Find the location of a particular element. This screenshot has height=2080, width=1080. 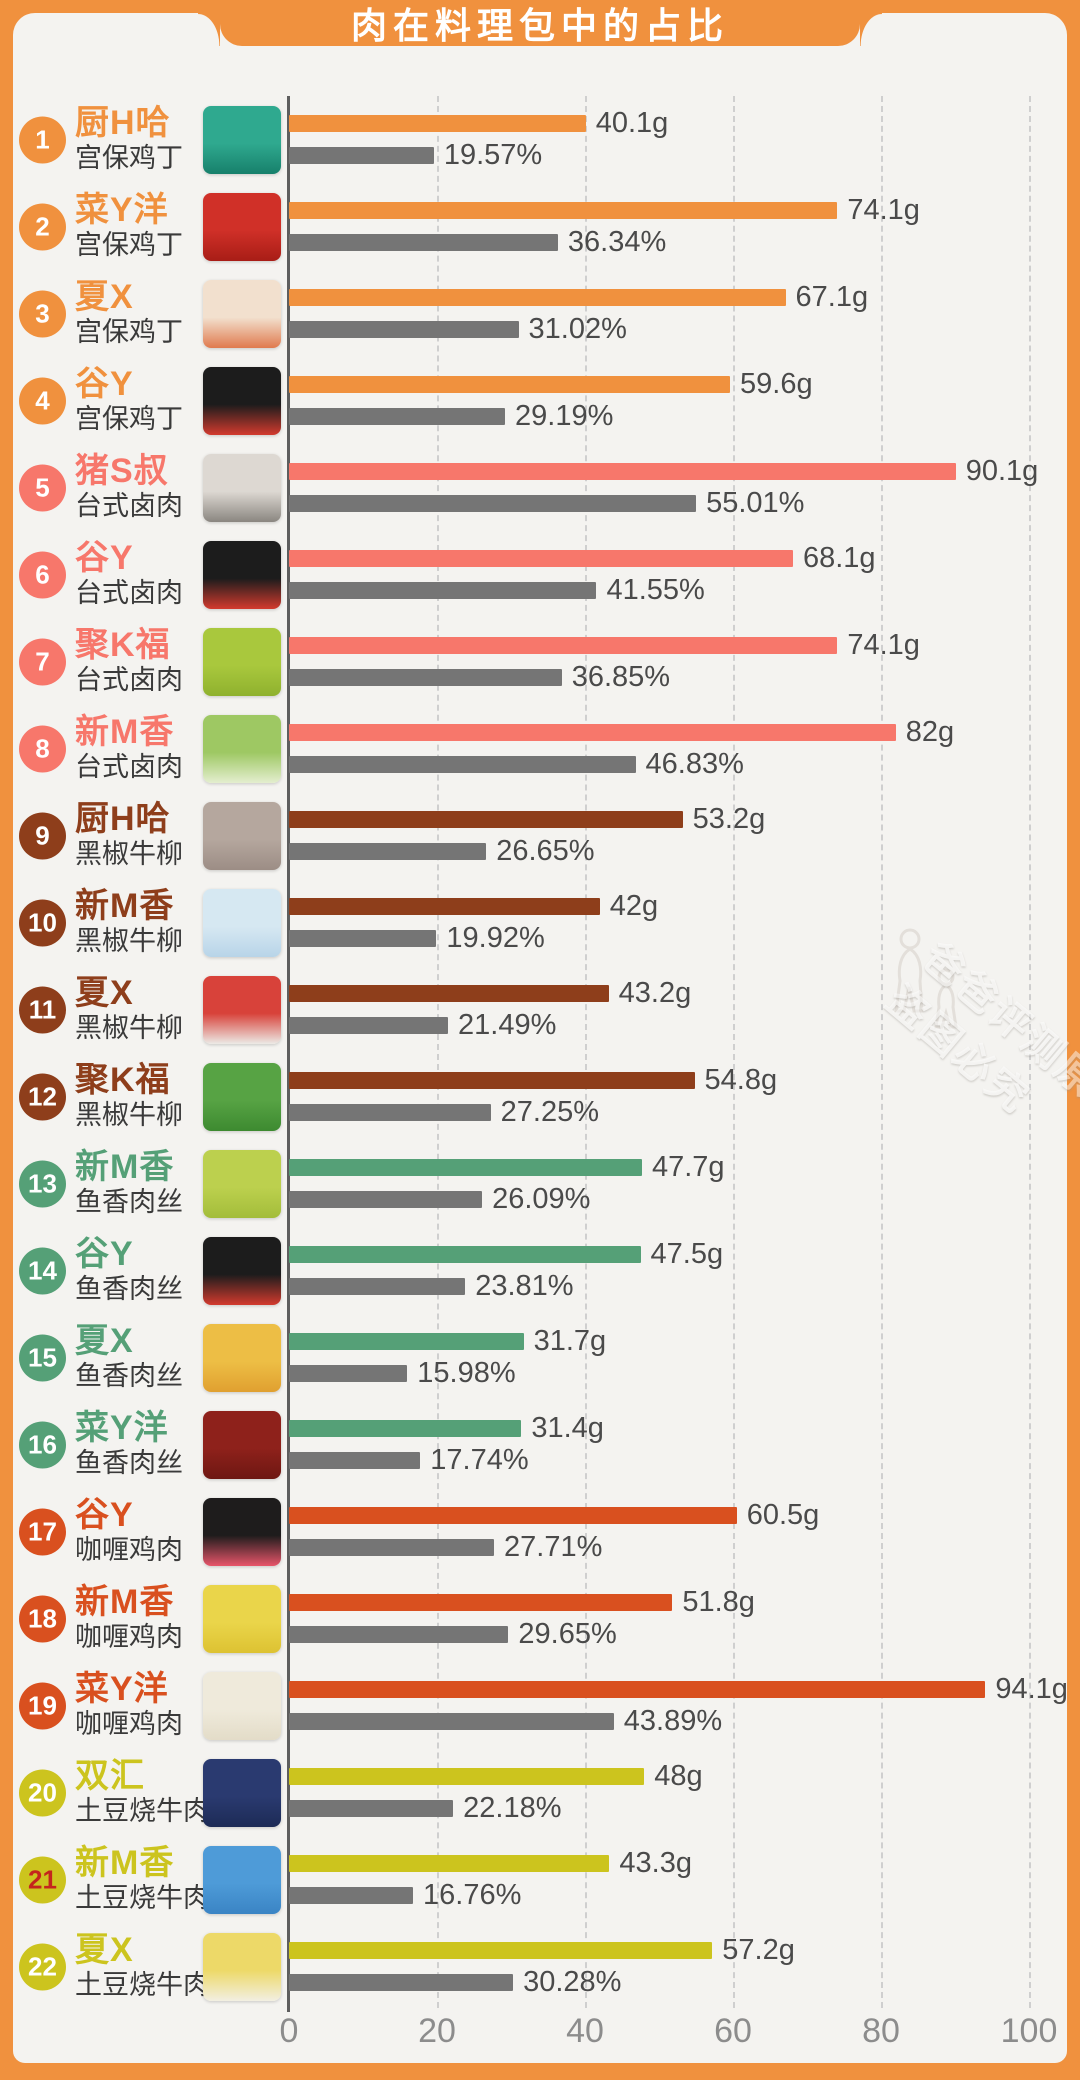

row-labels: 聚K福 黑椒牛柳 is located at coordinates (129, 1096).